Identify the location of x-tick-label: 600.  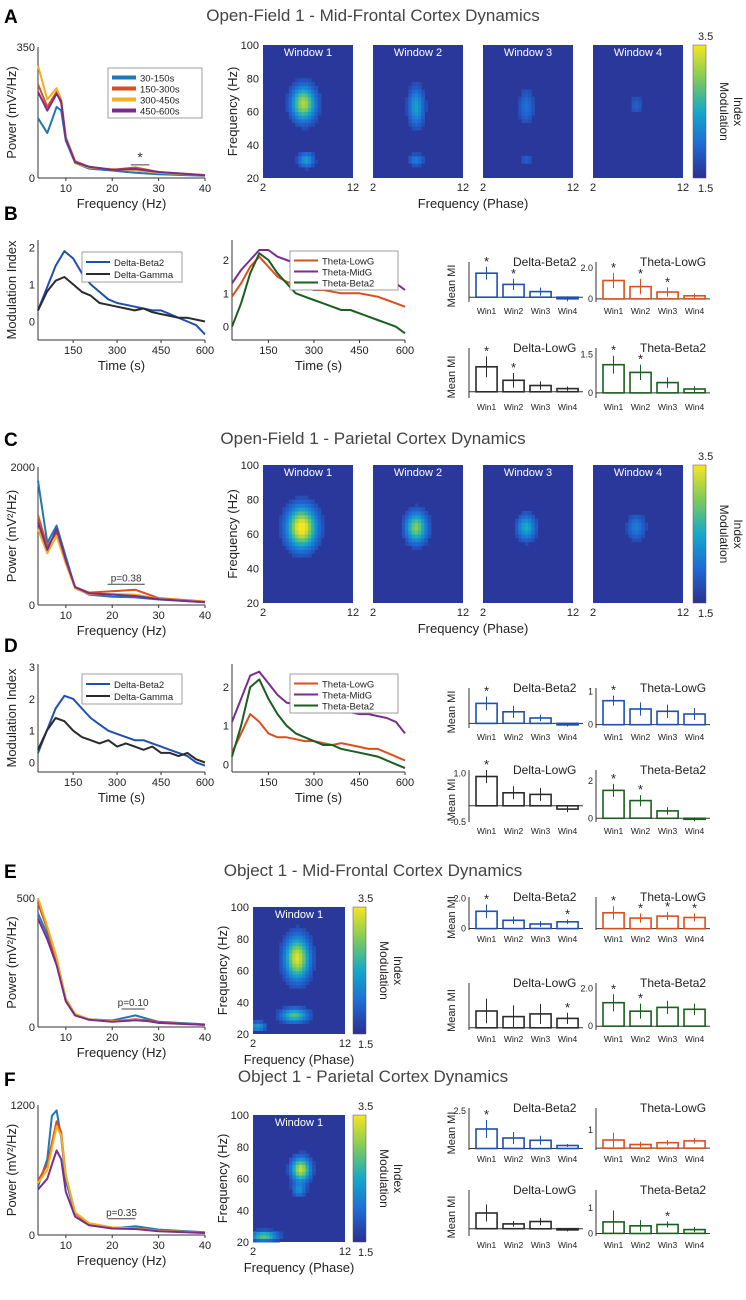
(405, 351).